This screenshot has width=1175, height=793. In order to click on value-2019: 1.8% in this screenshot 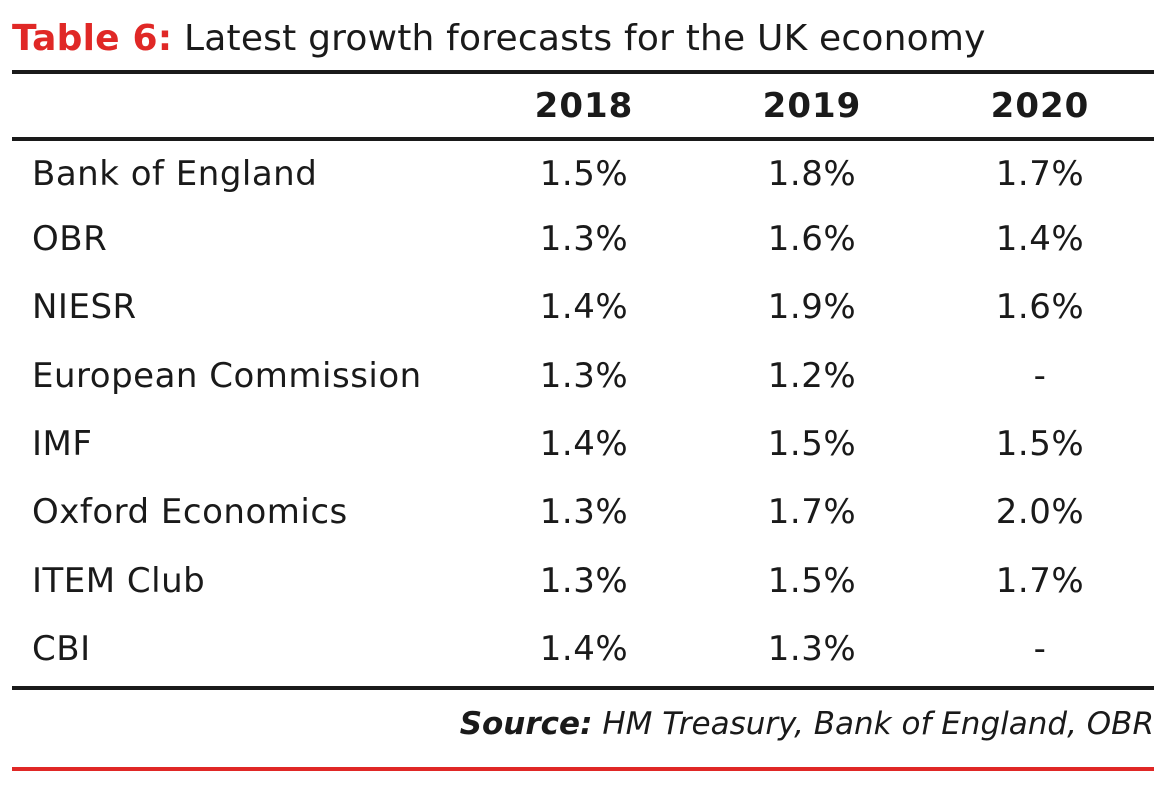, I will do `click(812, 174)`.